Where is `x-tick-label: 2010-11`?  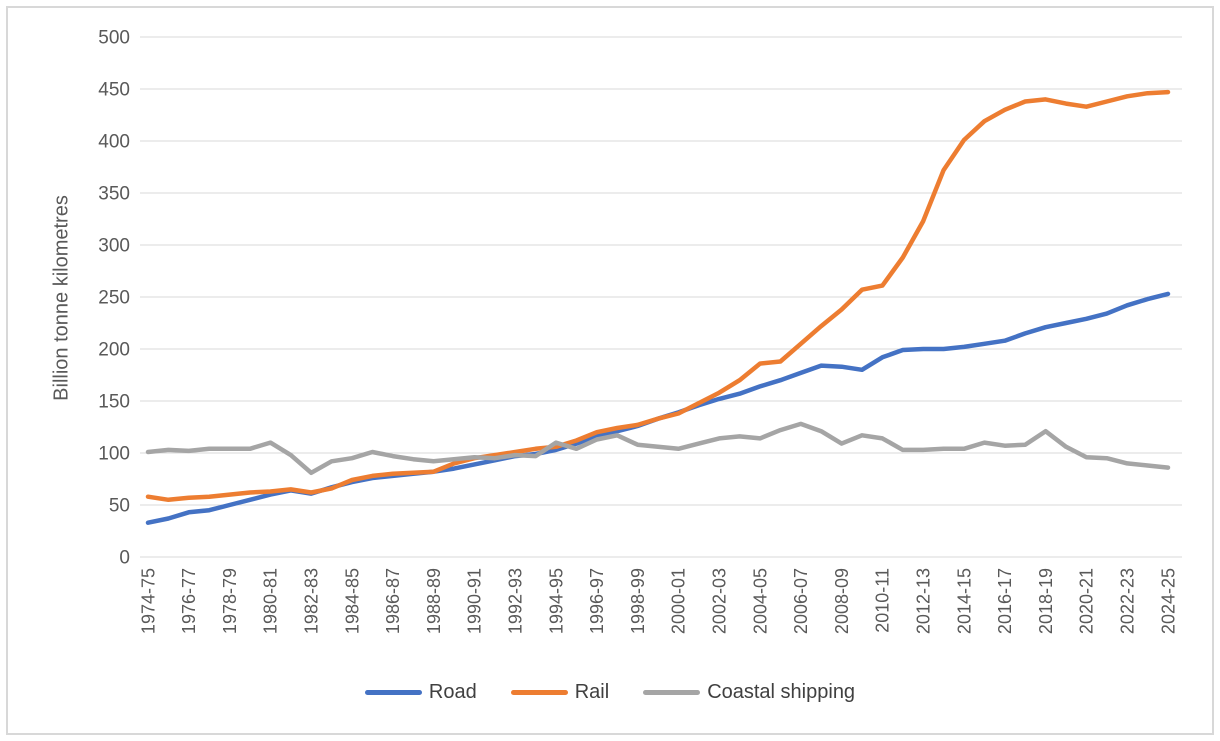 x-tick-label: 2010-11 is located at coordinates (883, 600).